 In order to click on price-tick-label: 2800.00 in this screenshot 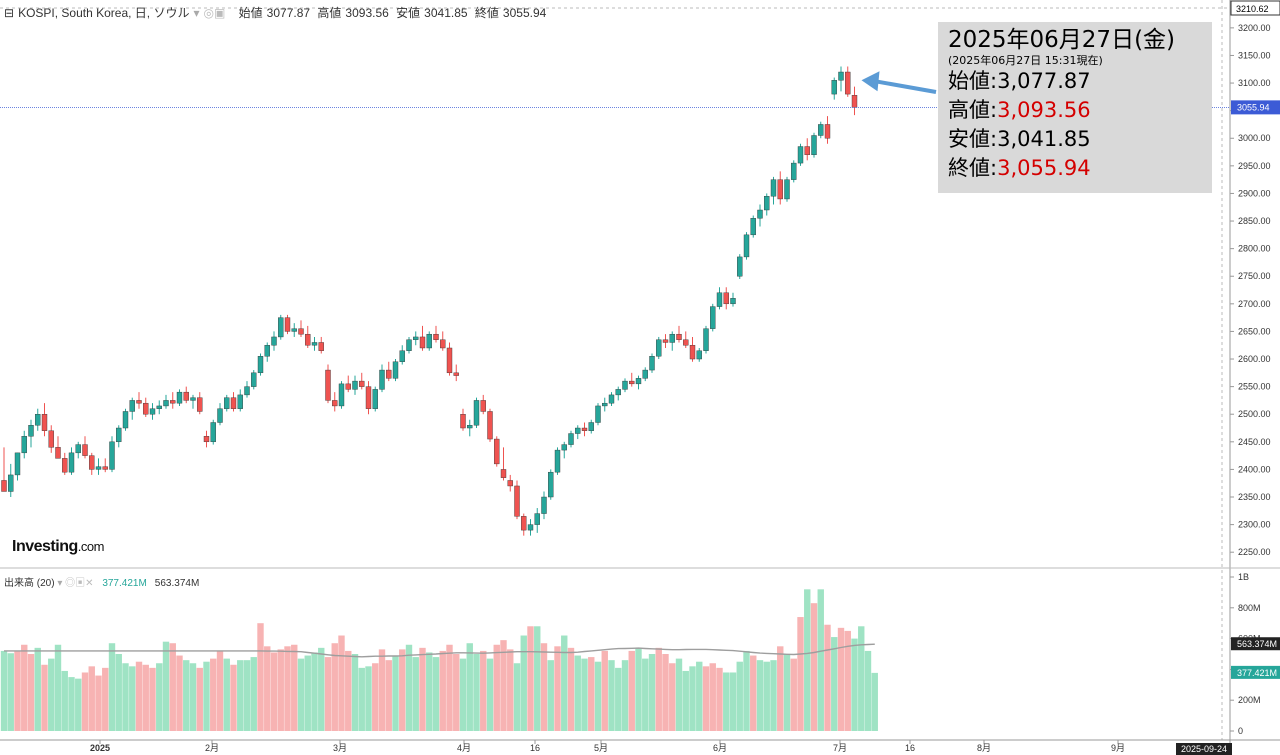, I will do `click(1254, 249)`.